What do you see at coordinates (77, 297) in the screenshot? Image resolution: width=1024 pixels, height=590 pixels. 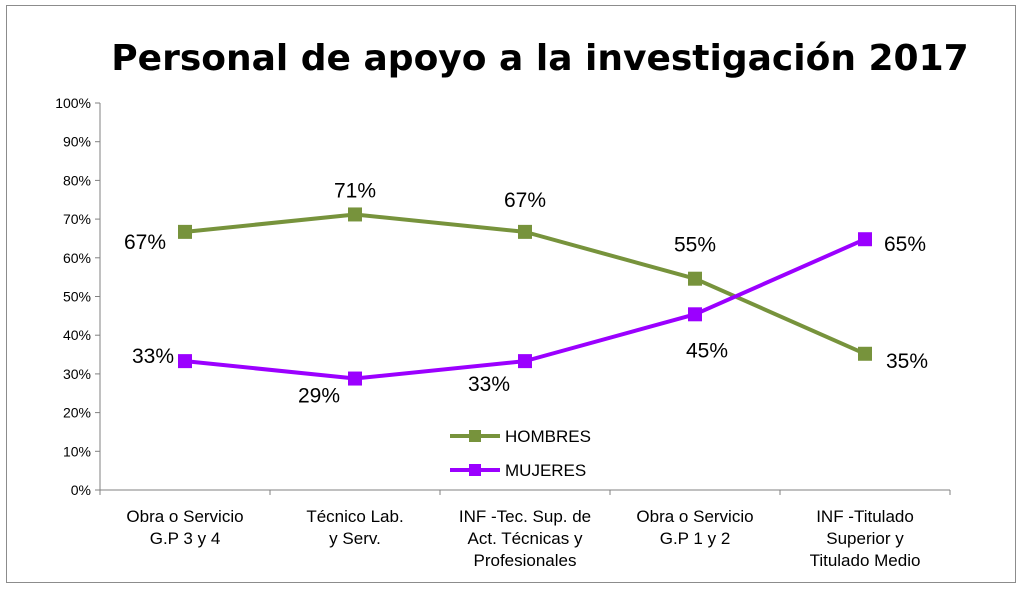 I see `y-tick-label: 50%` at bounding box center [77, 297].